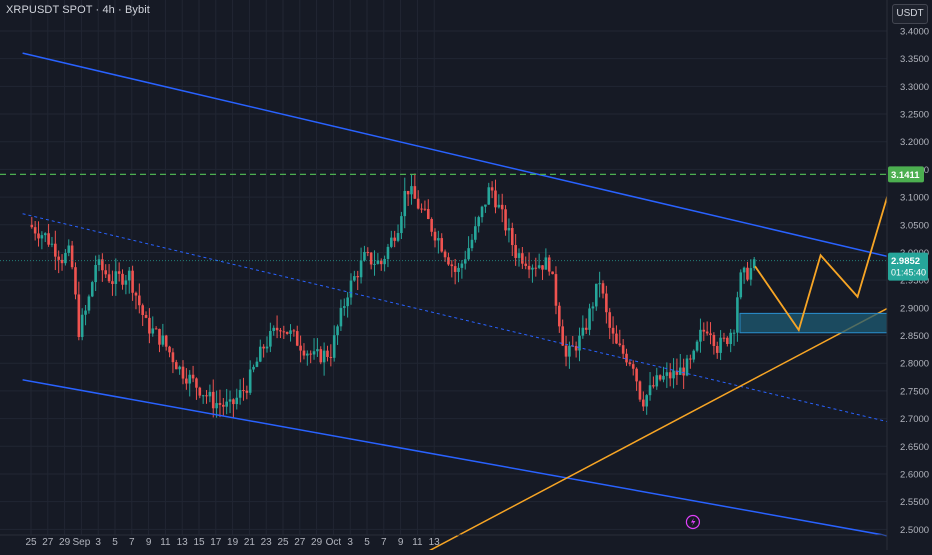 This screenshot has height=555, width=932. Describe the element at coordinates (914, 336) in the screenshot. I see `y-tick-label: 2.8500` at that location.